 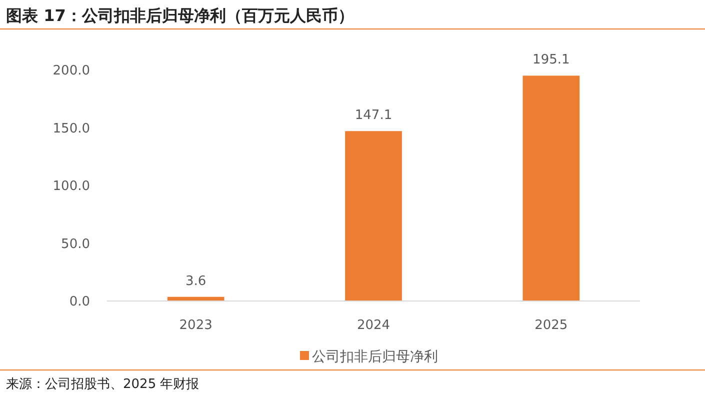 I want to click on data-label: 3.6, so click(x=195, y=281).